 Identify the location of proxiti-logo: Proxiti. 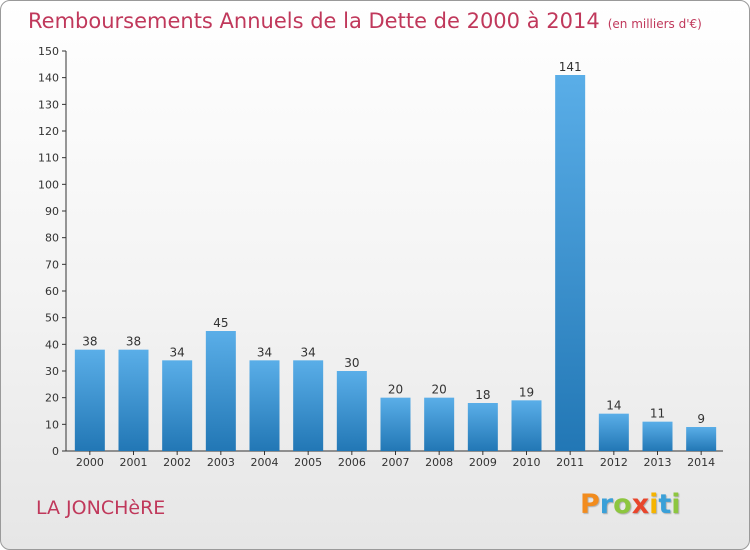
(630, 504).